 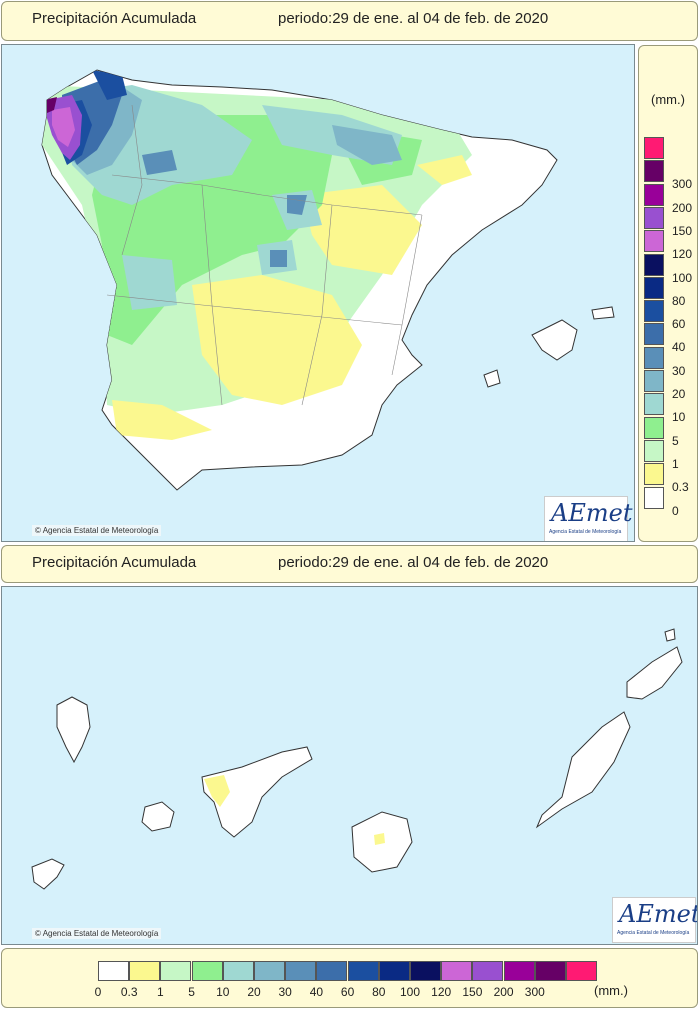 I want to click on horizontal-legend: 0 0.3 1 5 10 20 30 40 60 80 100 120 150 200 300 (mm.), so click(x=349, y=978).